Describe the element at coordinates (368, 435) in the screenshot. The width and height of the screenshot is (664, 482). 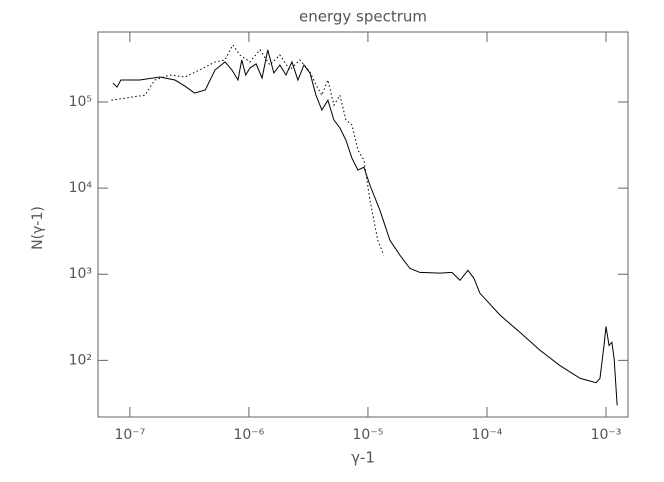
I see `x-tick-label: 10⁻⁵` at that location.